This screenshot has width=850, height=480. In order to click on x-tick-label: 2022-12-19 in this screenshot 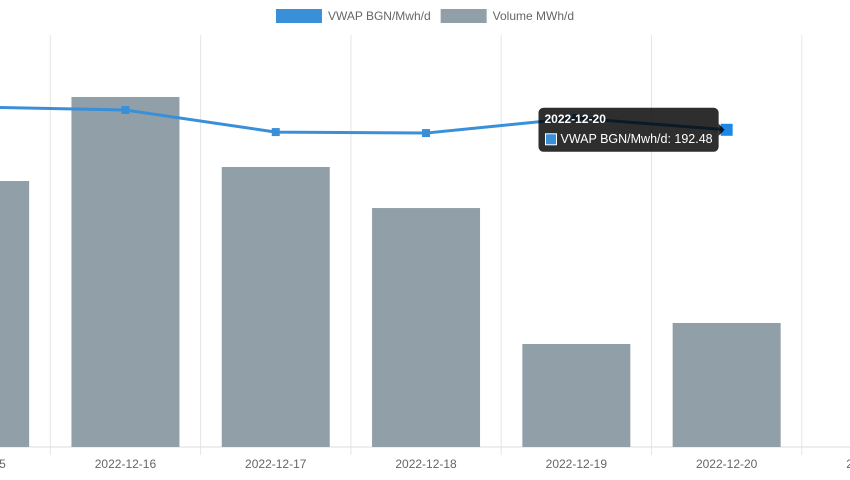, I will do `click(577, 464)`.